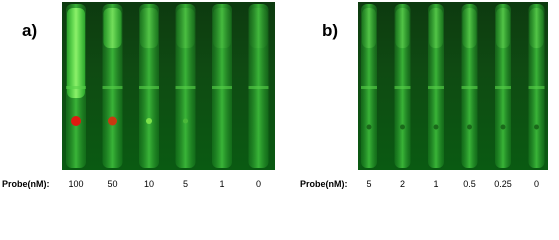  What do you see at coordinates (330, 30) in the screenshot?
I see `panel-label: b)` at bounding box center [330, 30].